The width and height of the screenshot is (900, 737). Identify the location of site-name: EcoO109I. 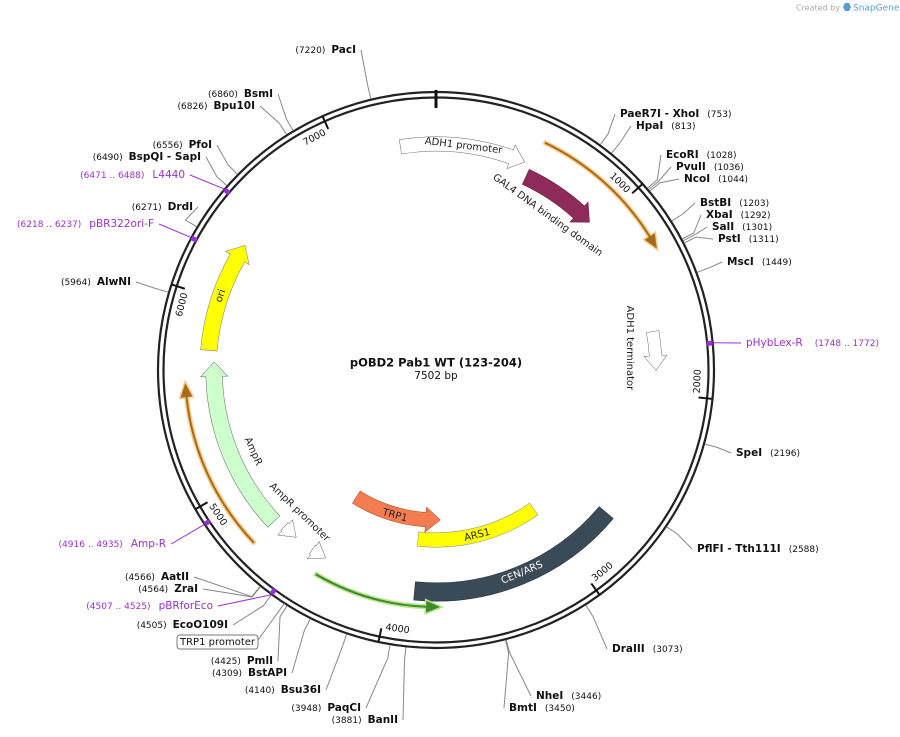
(200, 625).